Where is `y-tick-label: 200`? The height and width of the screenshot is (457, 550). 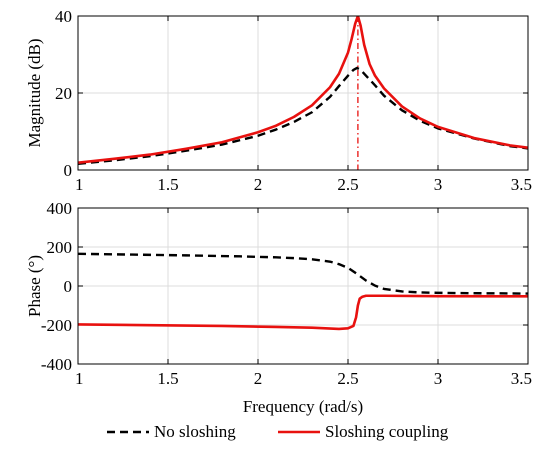
y-tick-label: 200 is located at coordinates (60, 247).